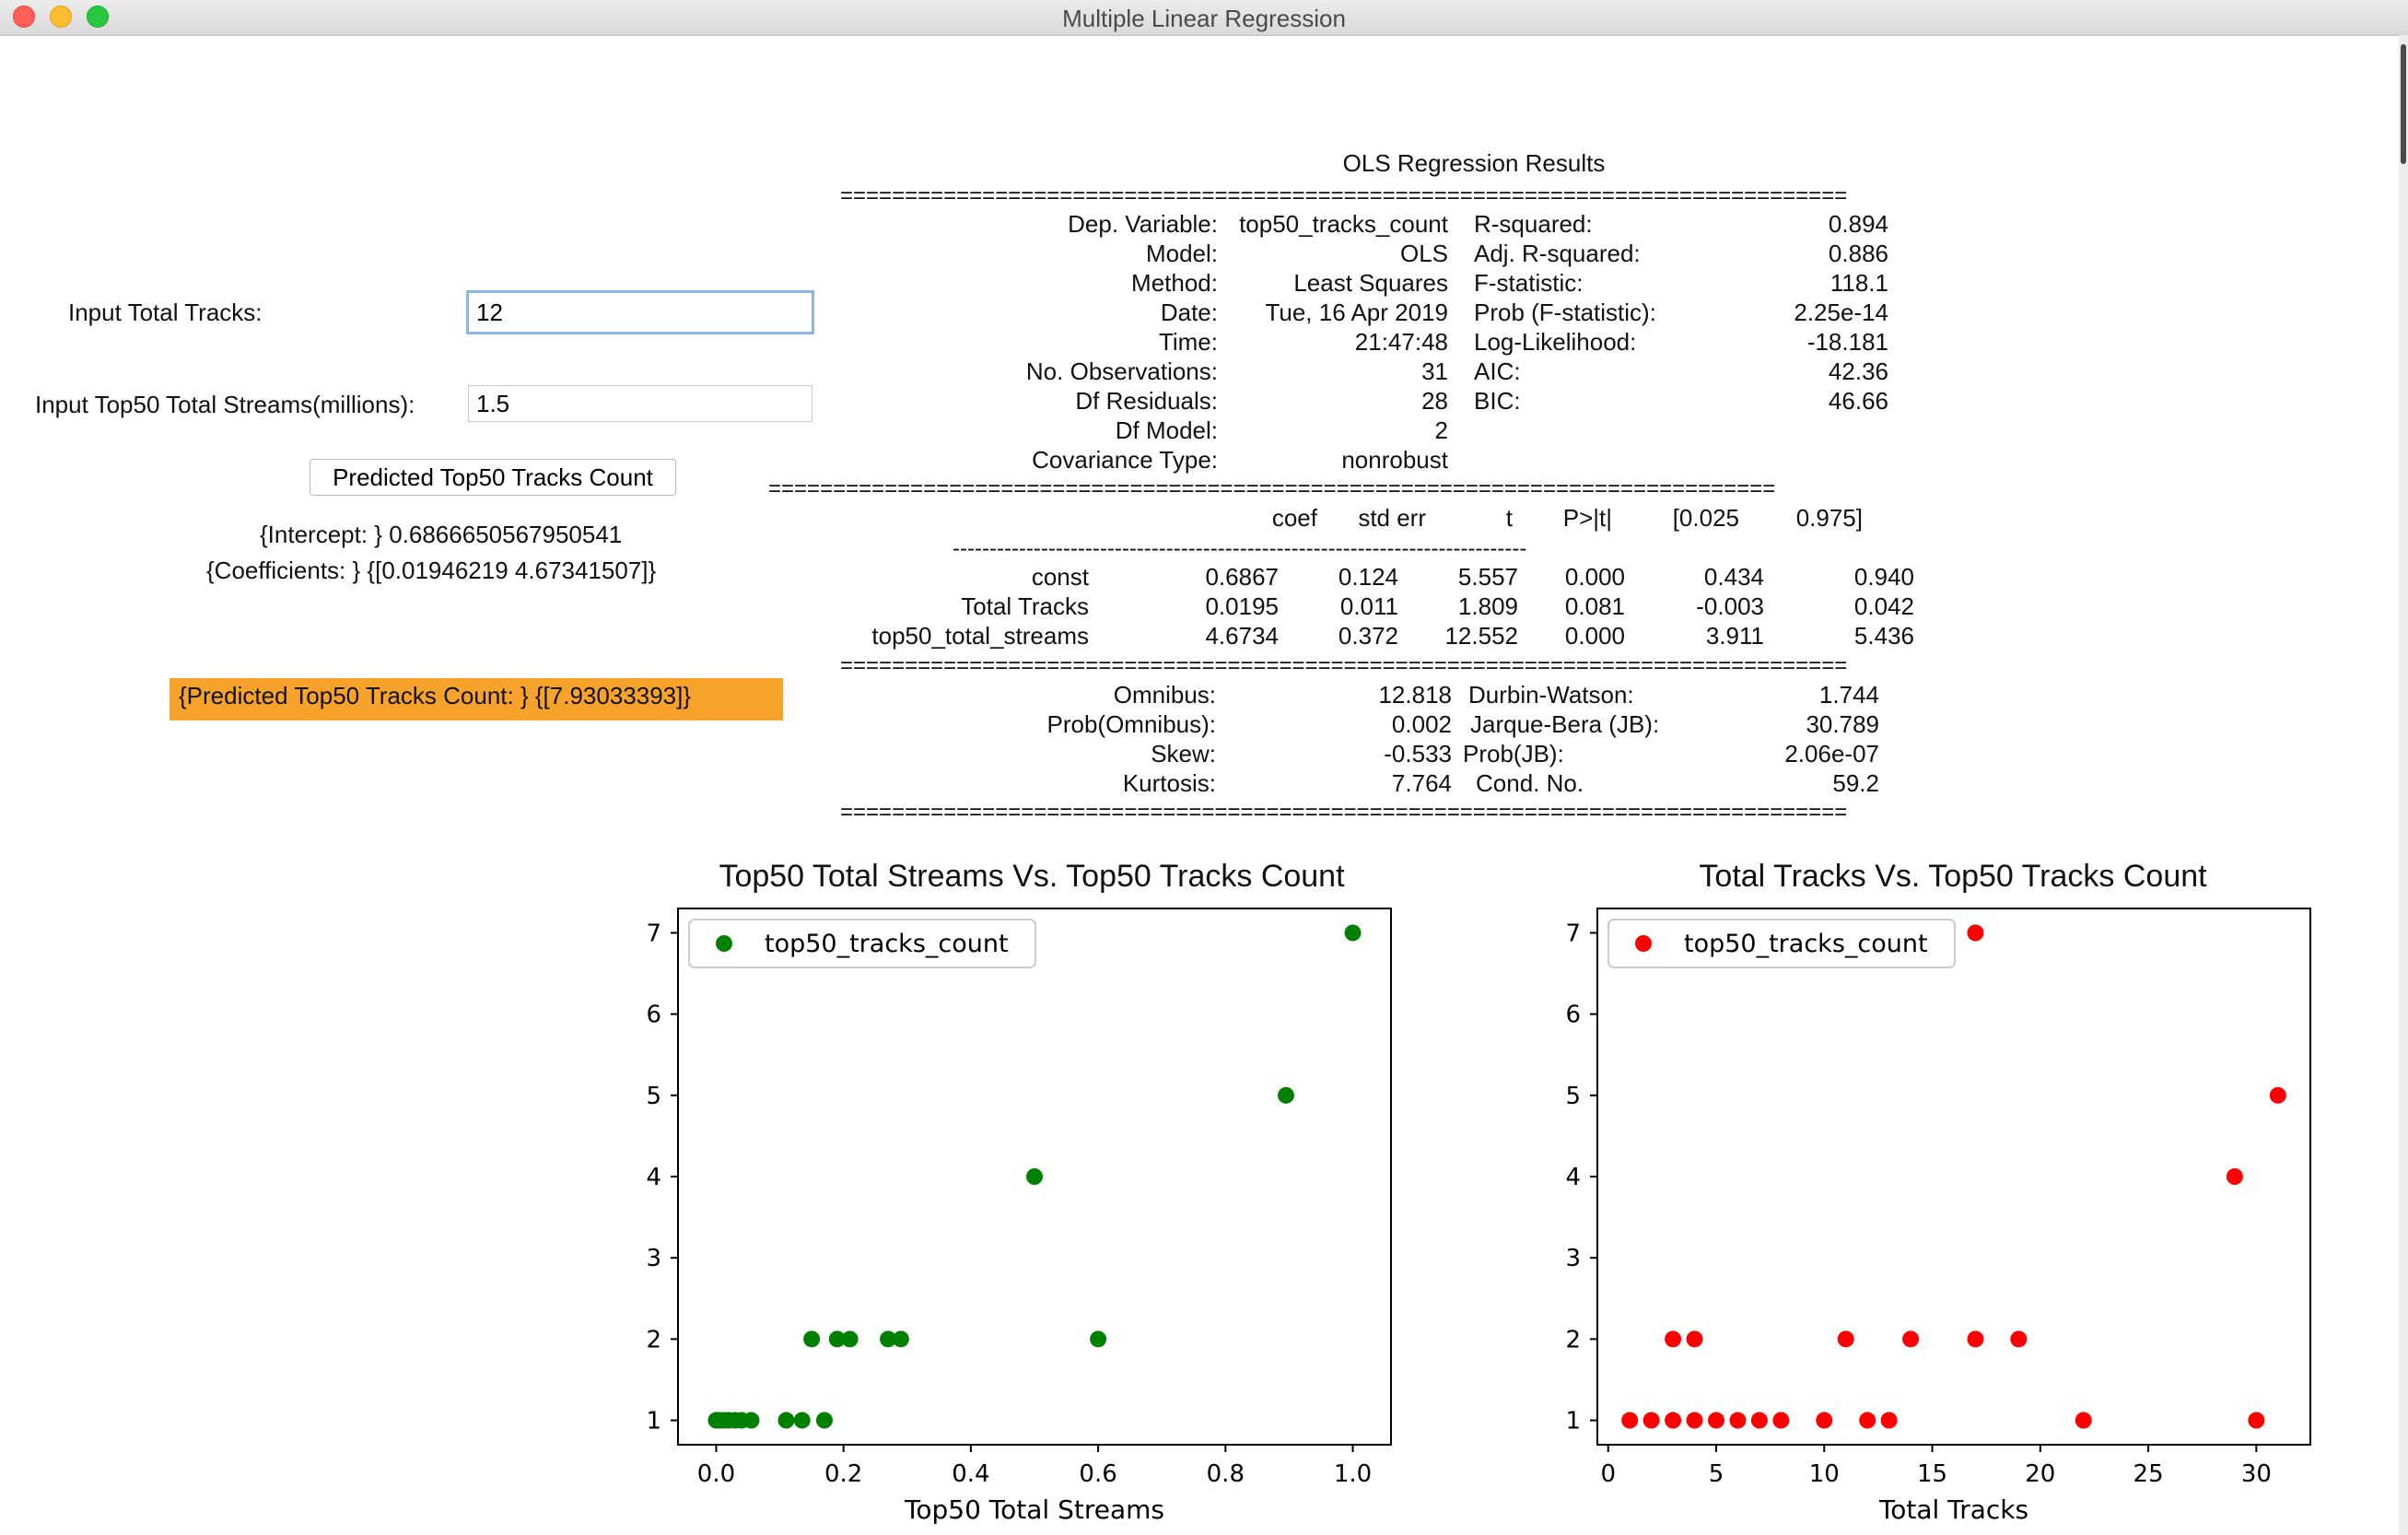 This screenshot has height=1535, width=2408. What do you see at coordinates (1595, 606) in the screenshot?
I see `coef-cell: 0.081` at bounding box center [1595, 606].